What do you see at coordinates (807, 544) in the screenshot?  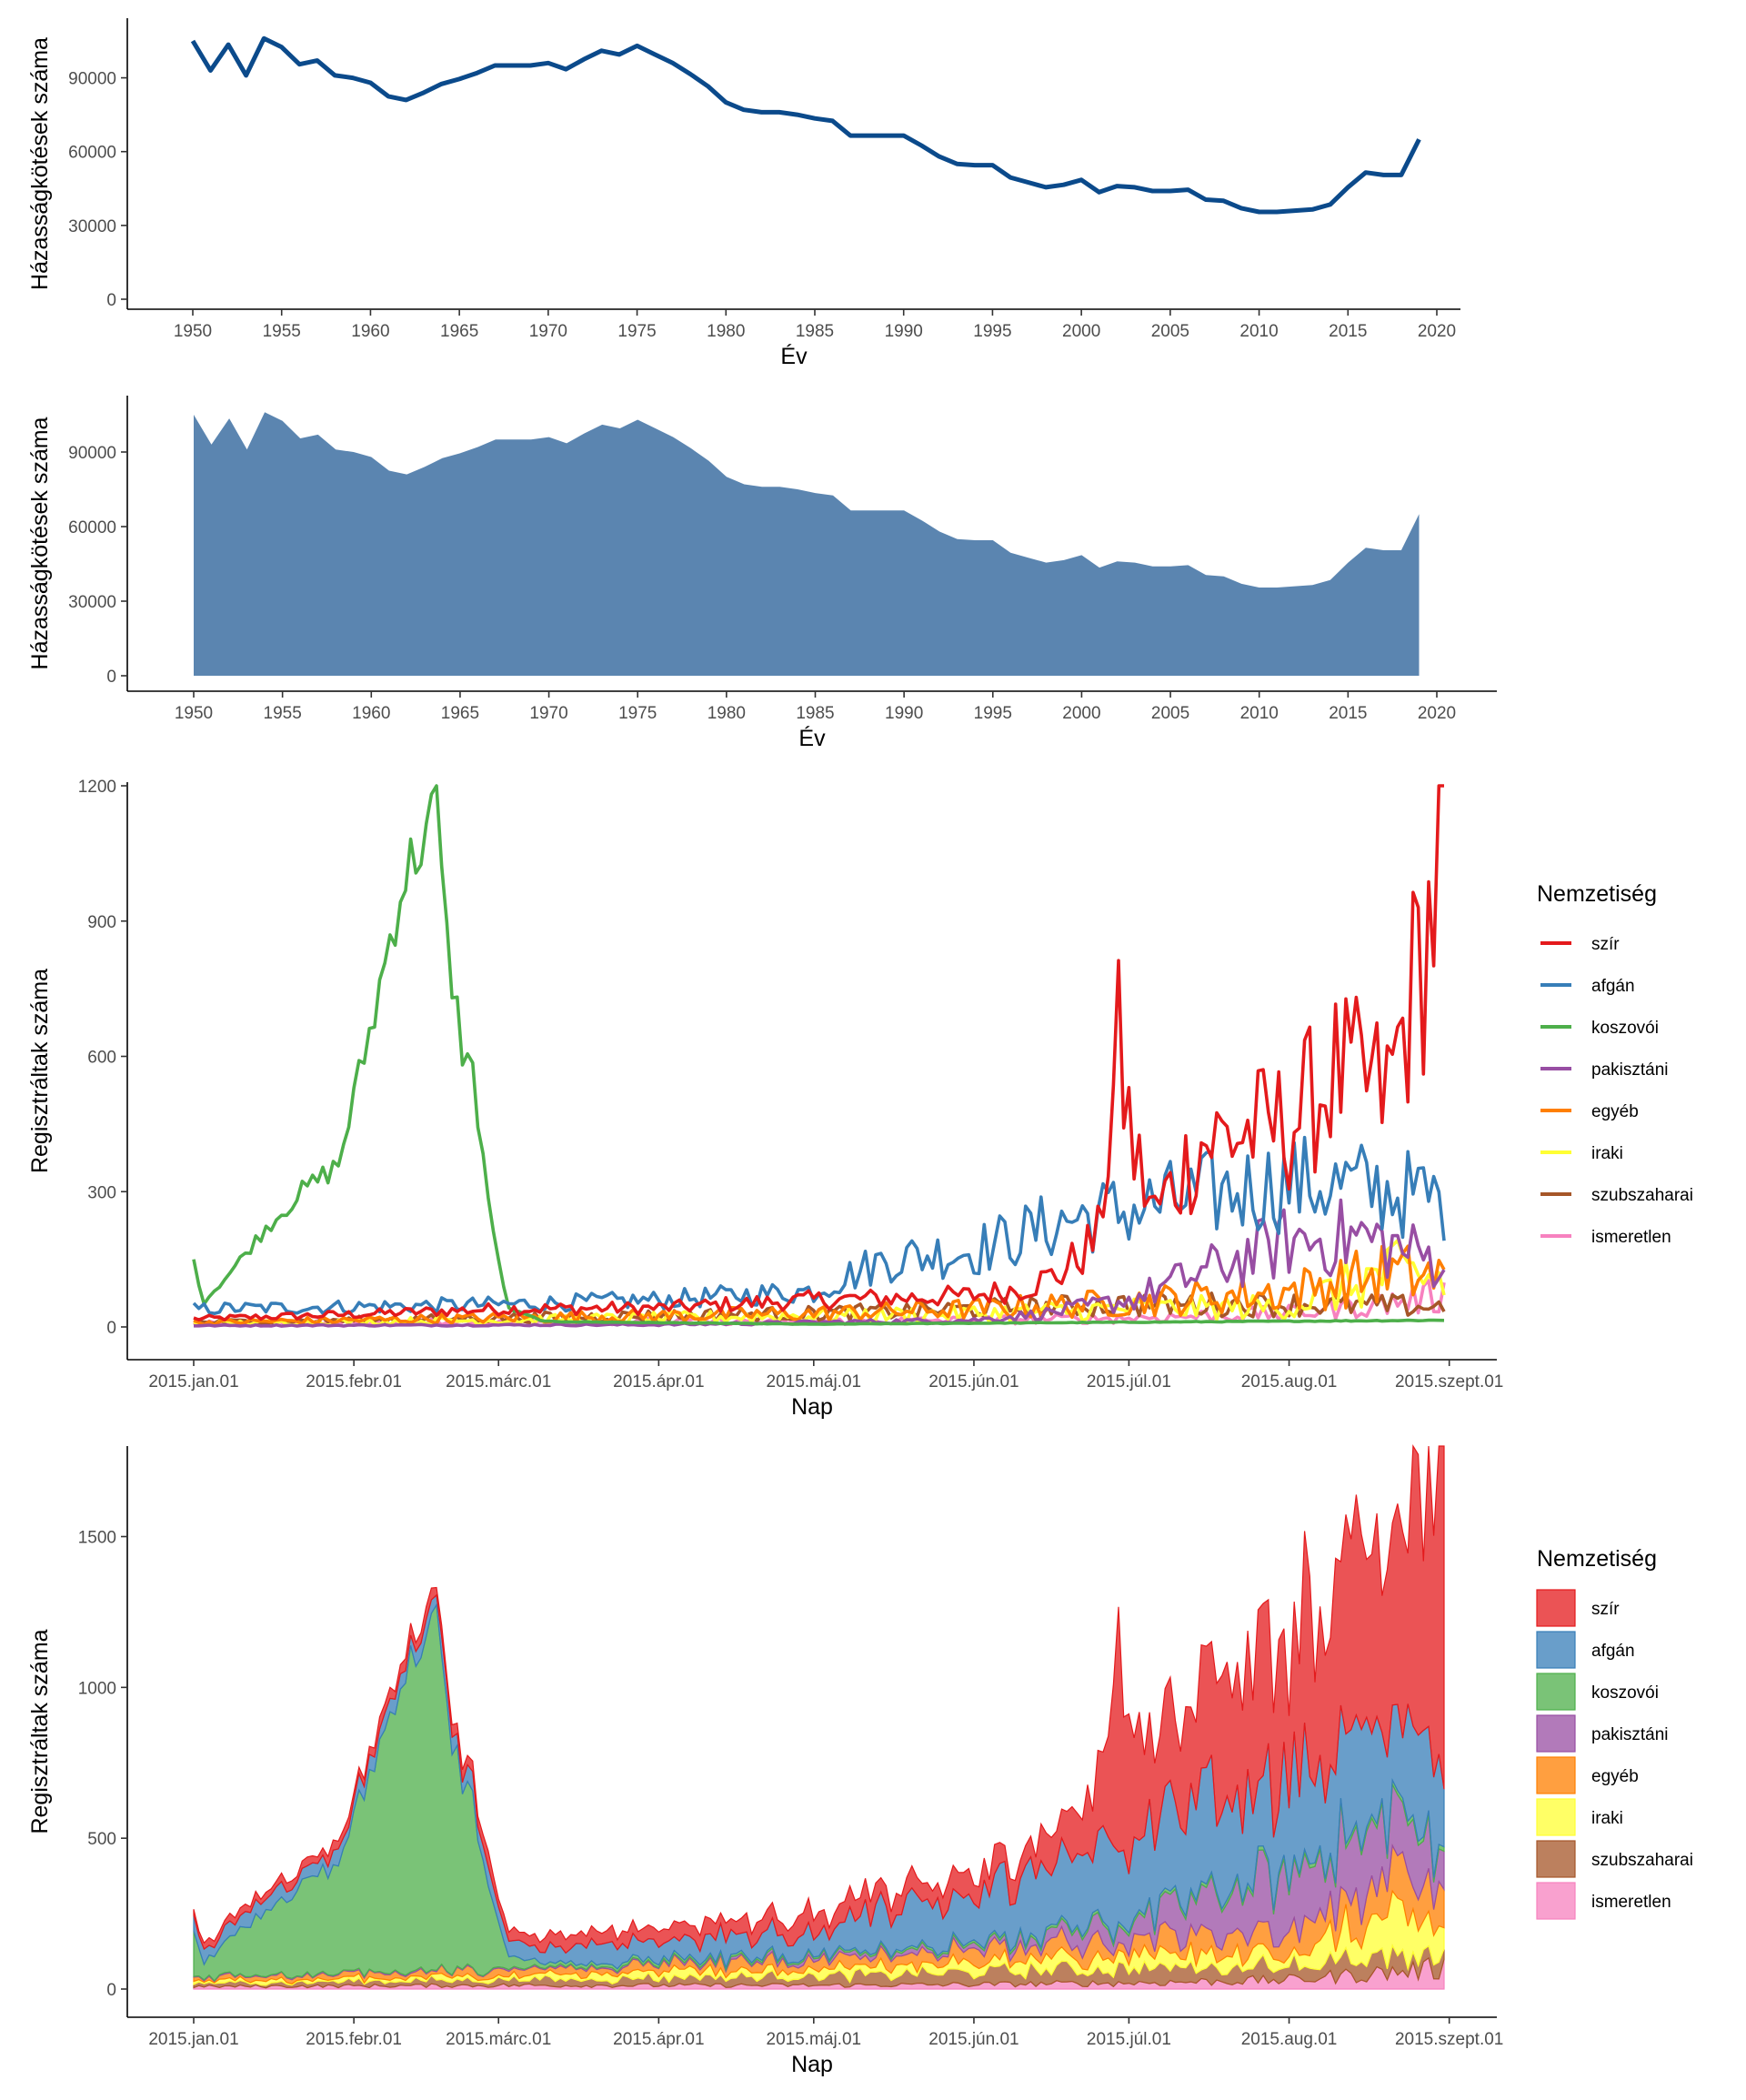 I see `marriages-area` at bounding box center [807, 544].